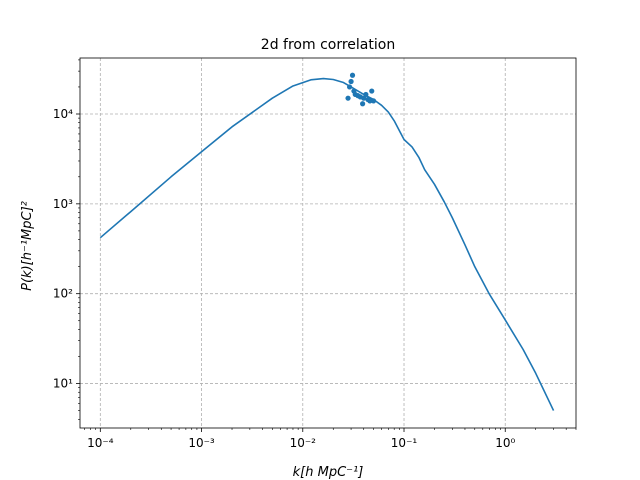  I want to click on x-axis: 10⁻⁴ 10⁻³ 10⁻² 10⁻¹ 10⁰, so click(330, 439).